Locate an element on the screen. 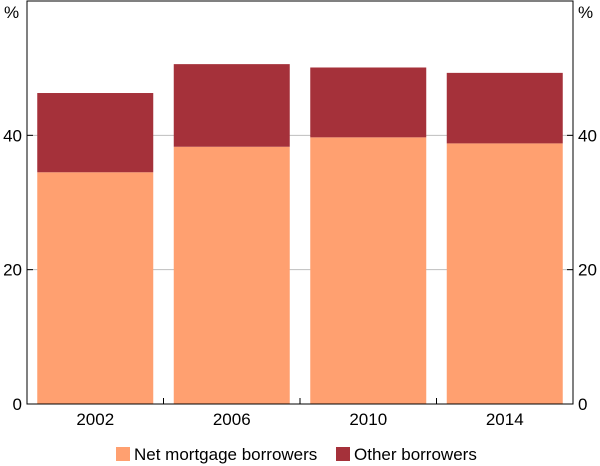 The width and height of the screenshot is (600, 466). y-tick-label-right: 40 is located at coordinates (587, 135).